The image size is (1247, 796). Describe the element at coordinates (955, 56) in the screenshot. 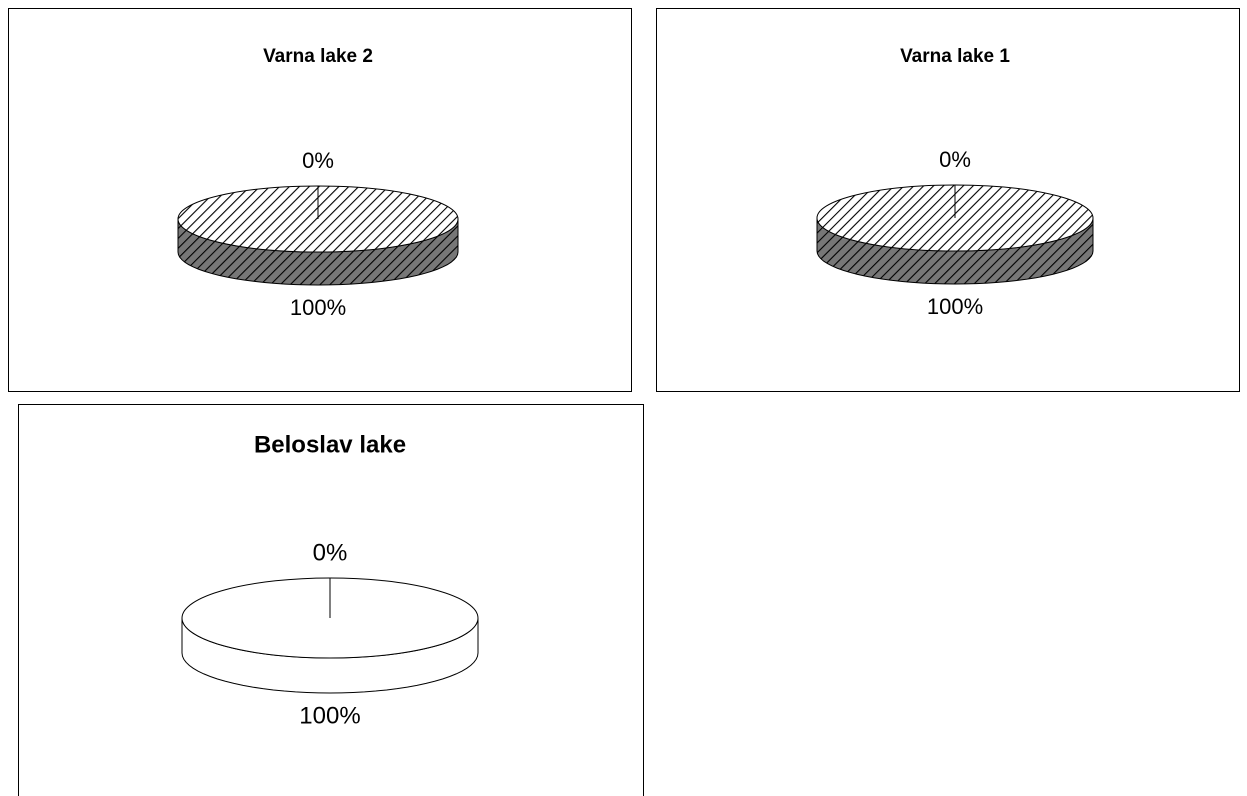

I see `chart-title: Varna lake 1` at that location.